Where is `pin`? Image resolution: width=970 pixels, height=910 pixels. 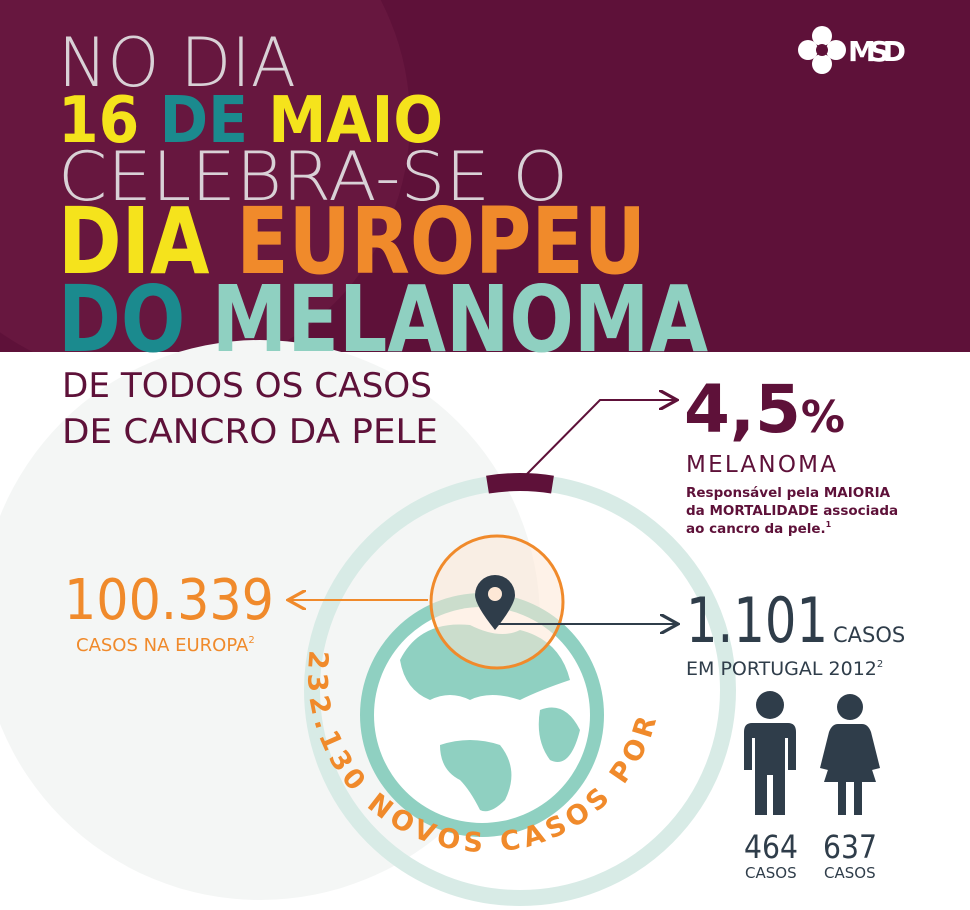
pin is located at coordinates (495, 602).